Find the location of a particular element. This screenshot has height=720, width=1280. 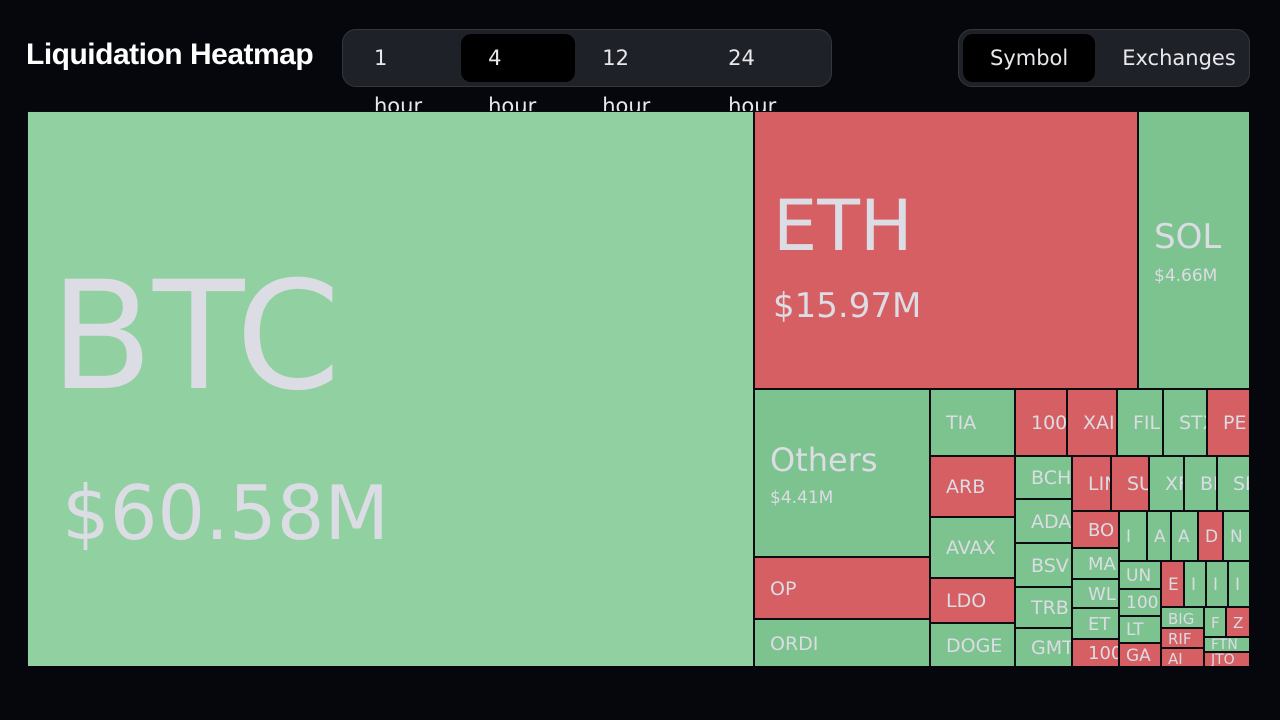

time-tab: 4 hour is located at coordinates (518, 76).